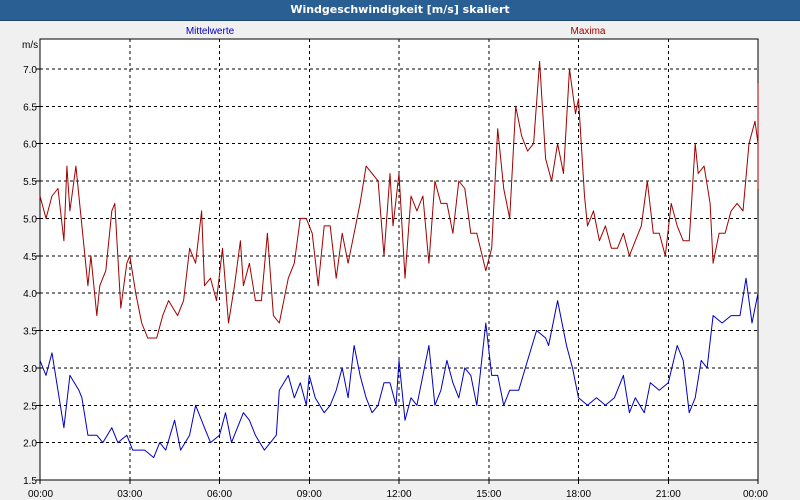  What do you see at coordinates (30, 107) in the screenshot?
I see `y-tick-label: 6.5` at bounding box center [30, 107].